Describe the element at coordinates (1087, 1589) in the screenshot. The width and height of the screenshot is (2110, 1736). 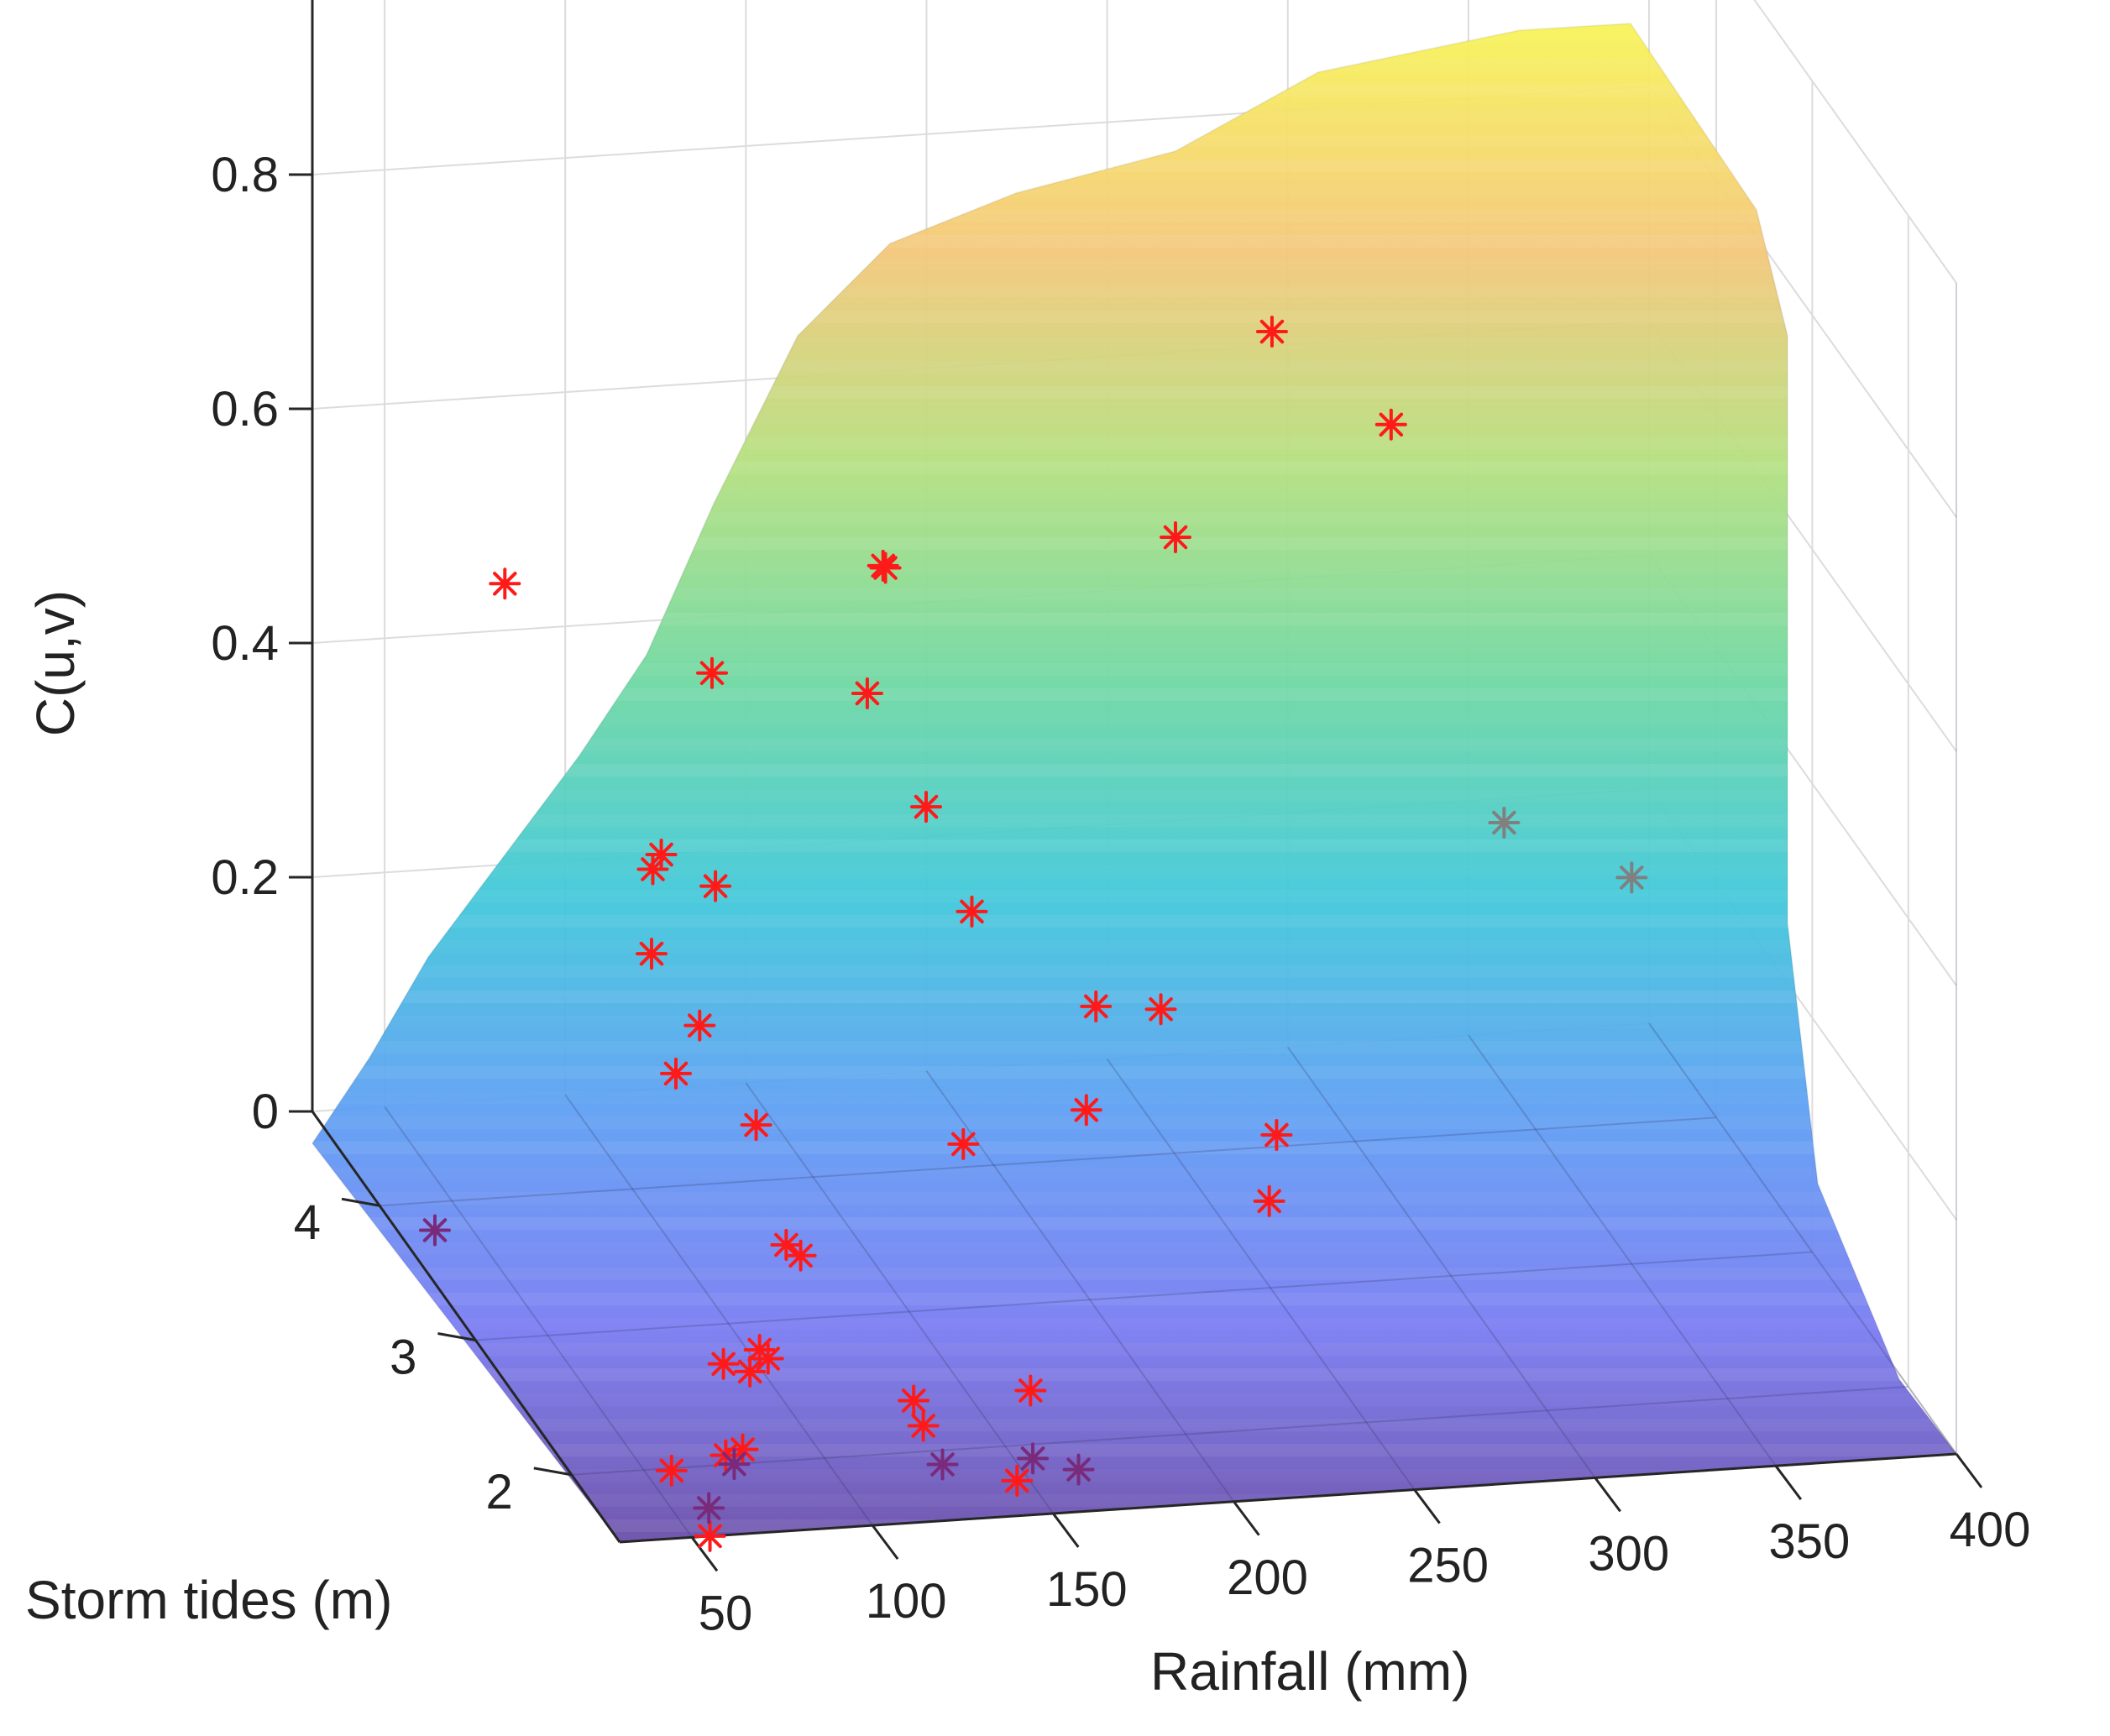
I see `x-tick-label: 150` at that location.